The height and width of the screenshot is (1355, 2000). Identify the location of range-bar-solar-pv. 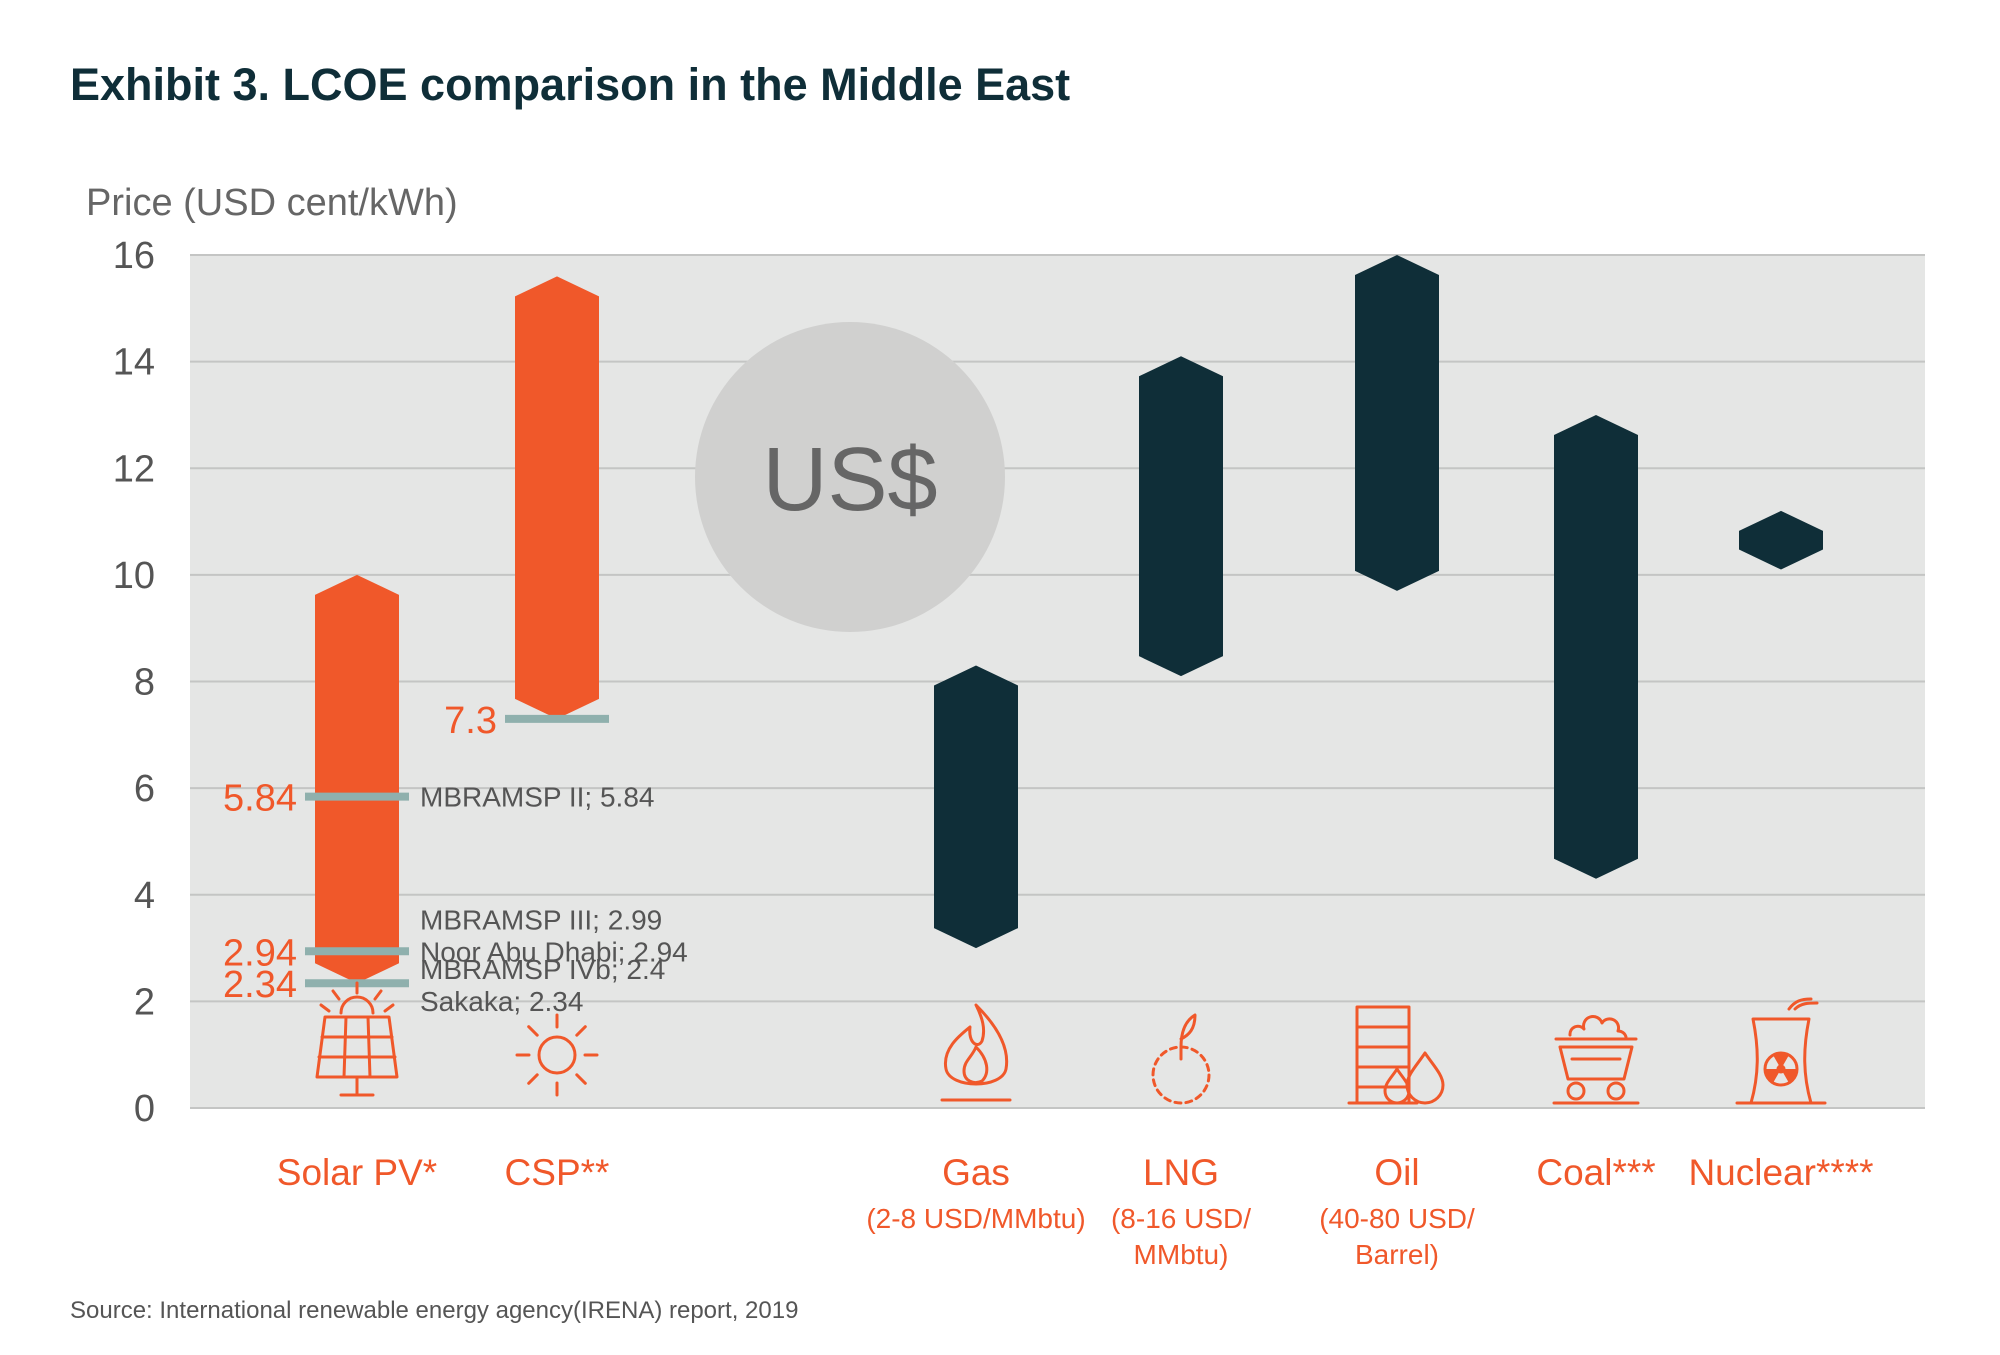
(357, 779).